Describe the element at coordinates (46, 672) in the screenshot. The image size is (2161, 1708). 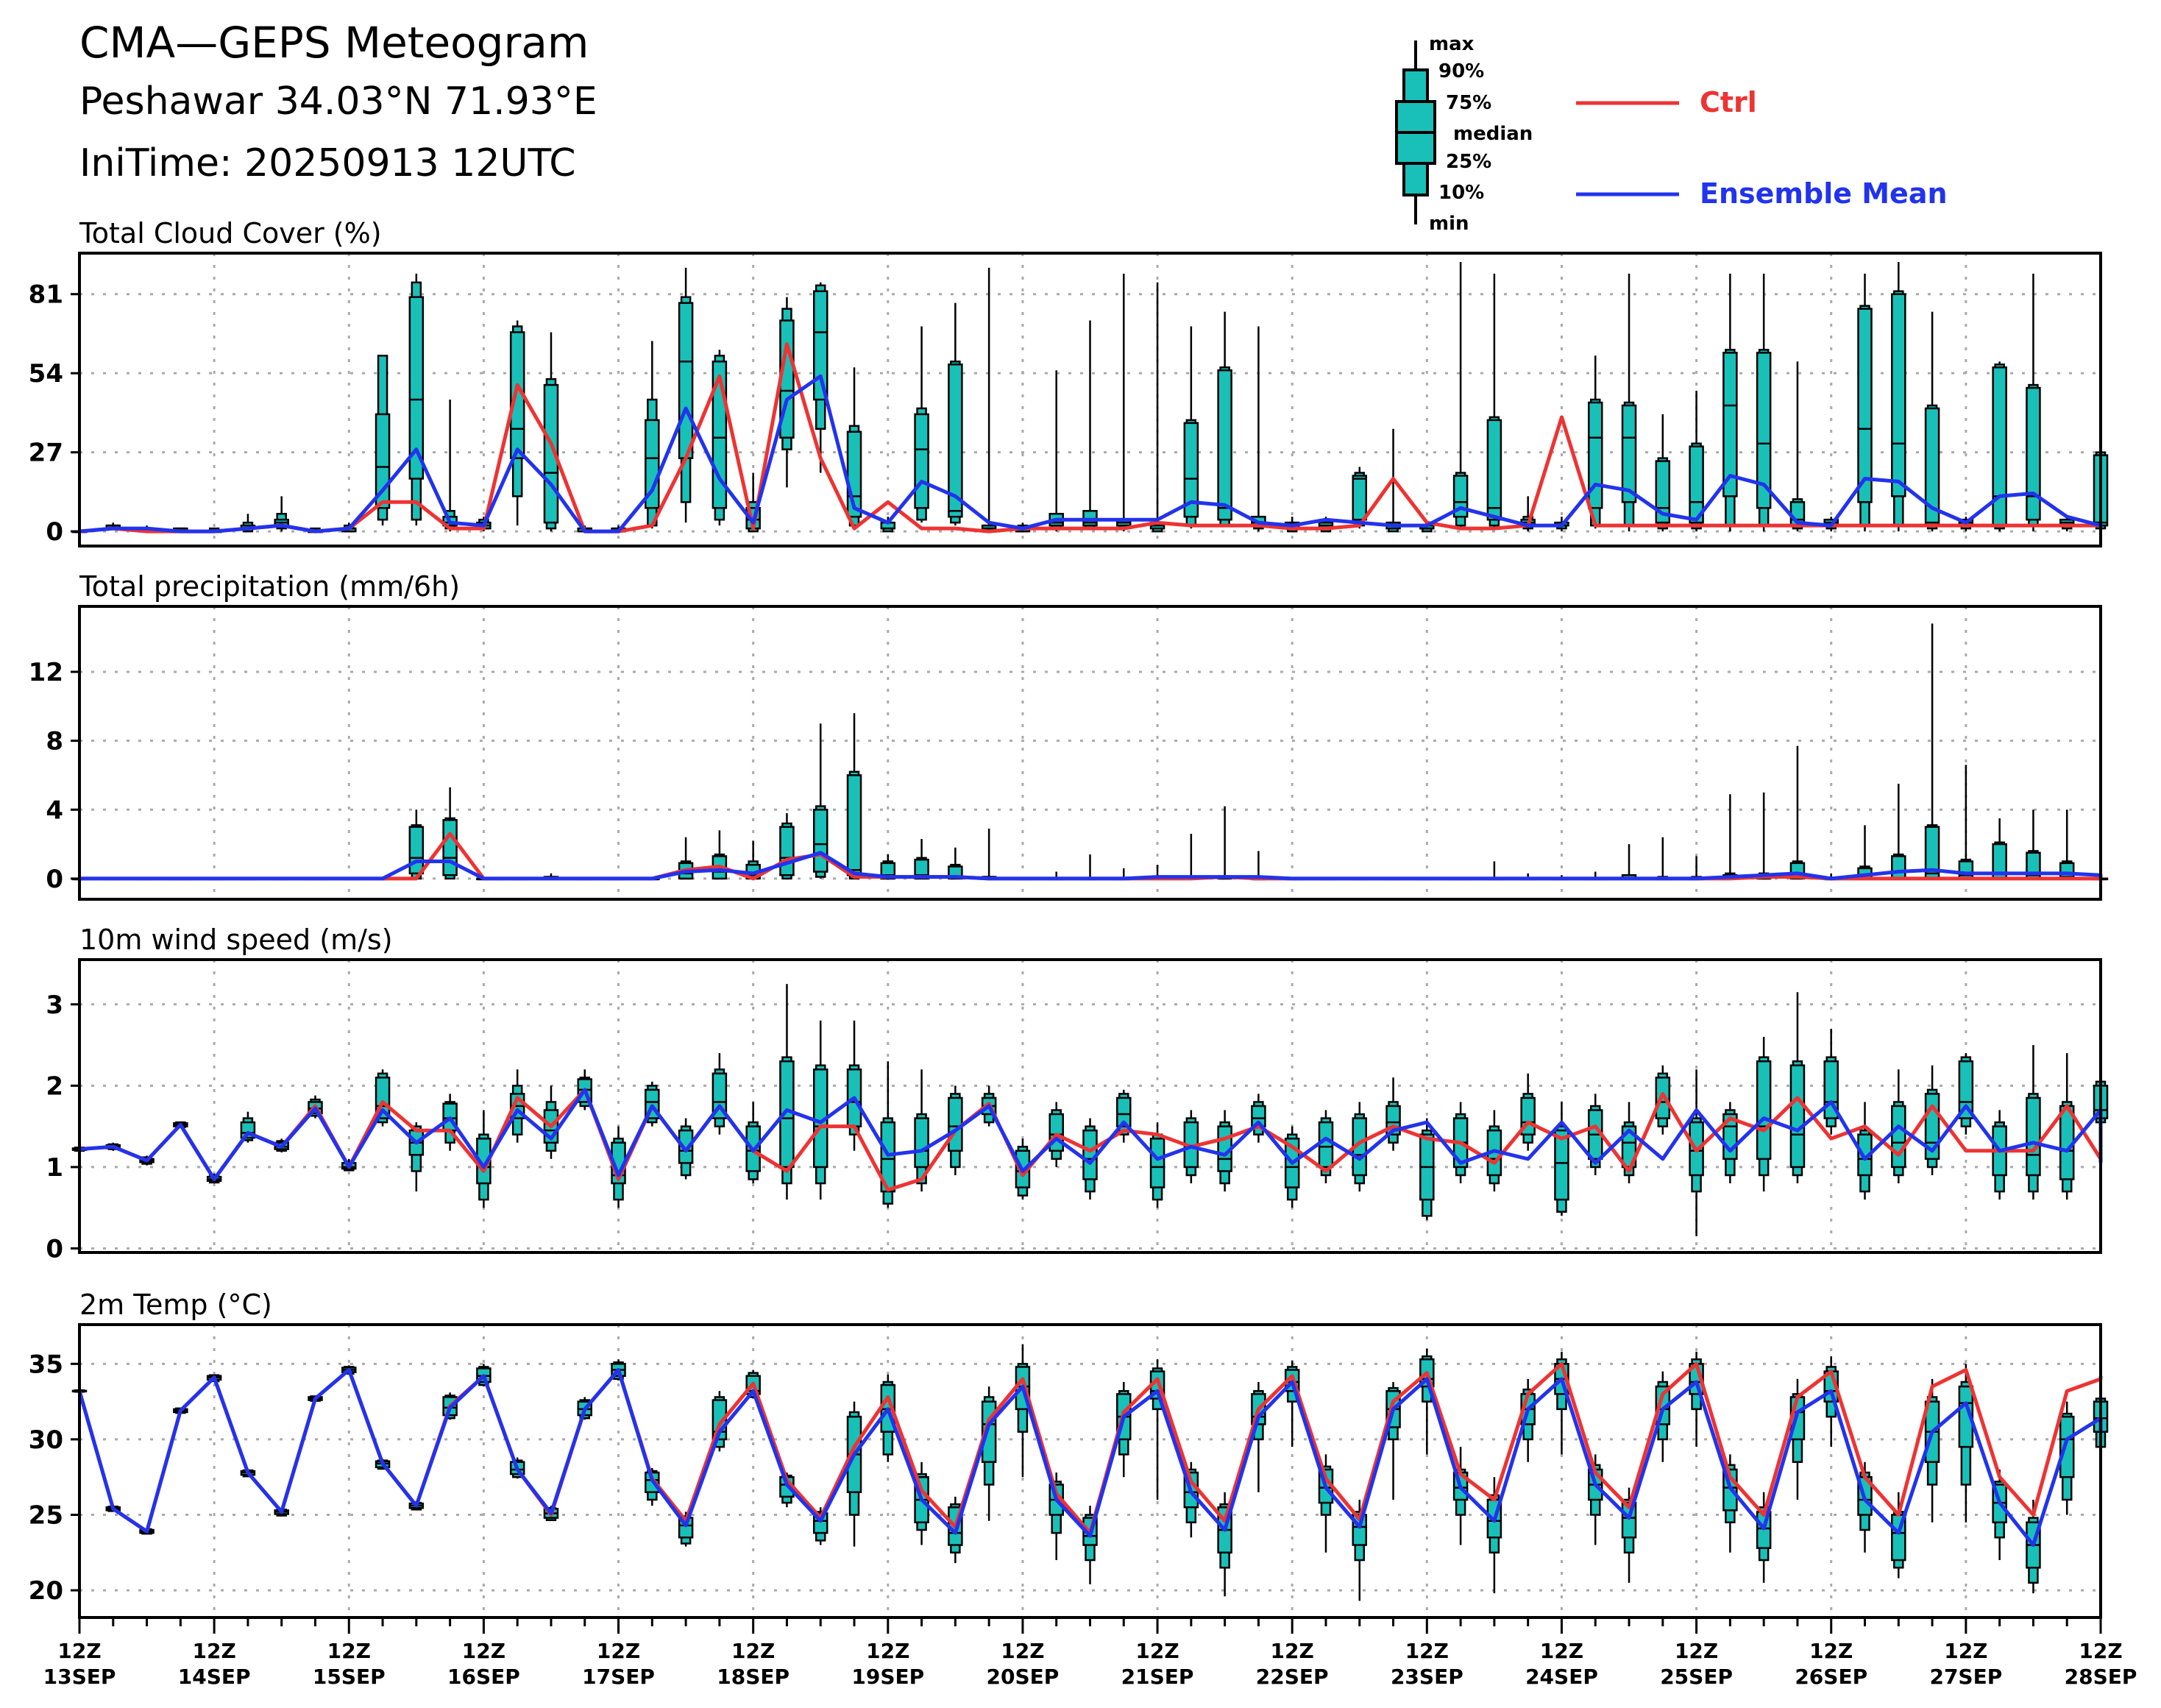
I see `y-tick-label: 12` at that location.